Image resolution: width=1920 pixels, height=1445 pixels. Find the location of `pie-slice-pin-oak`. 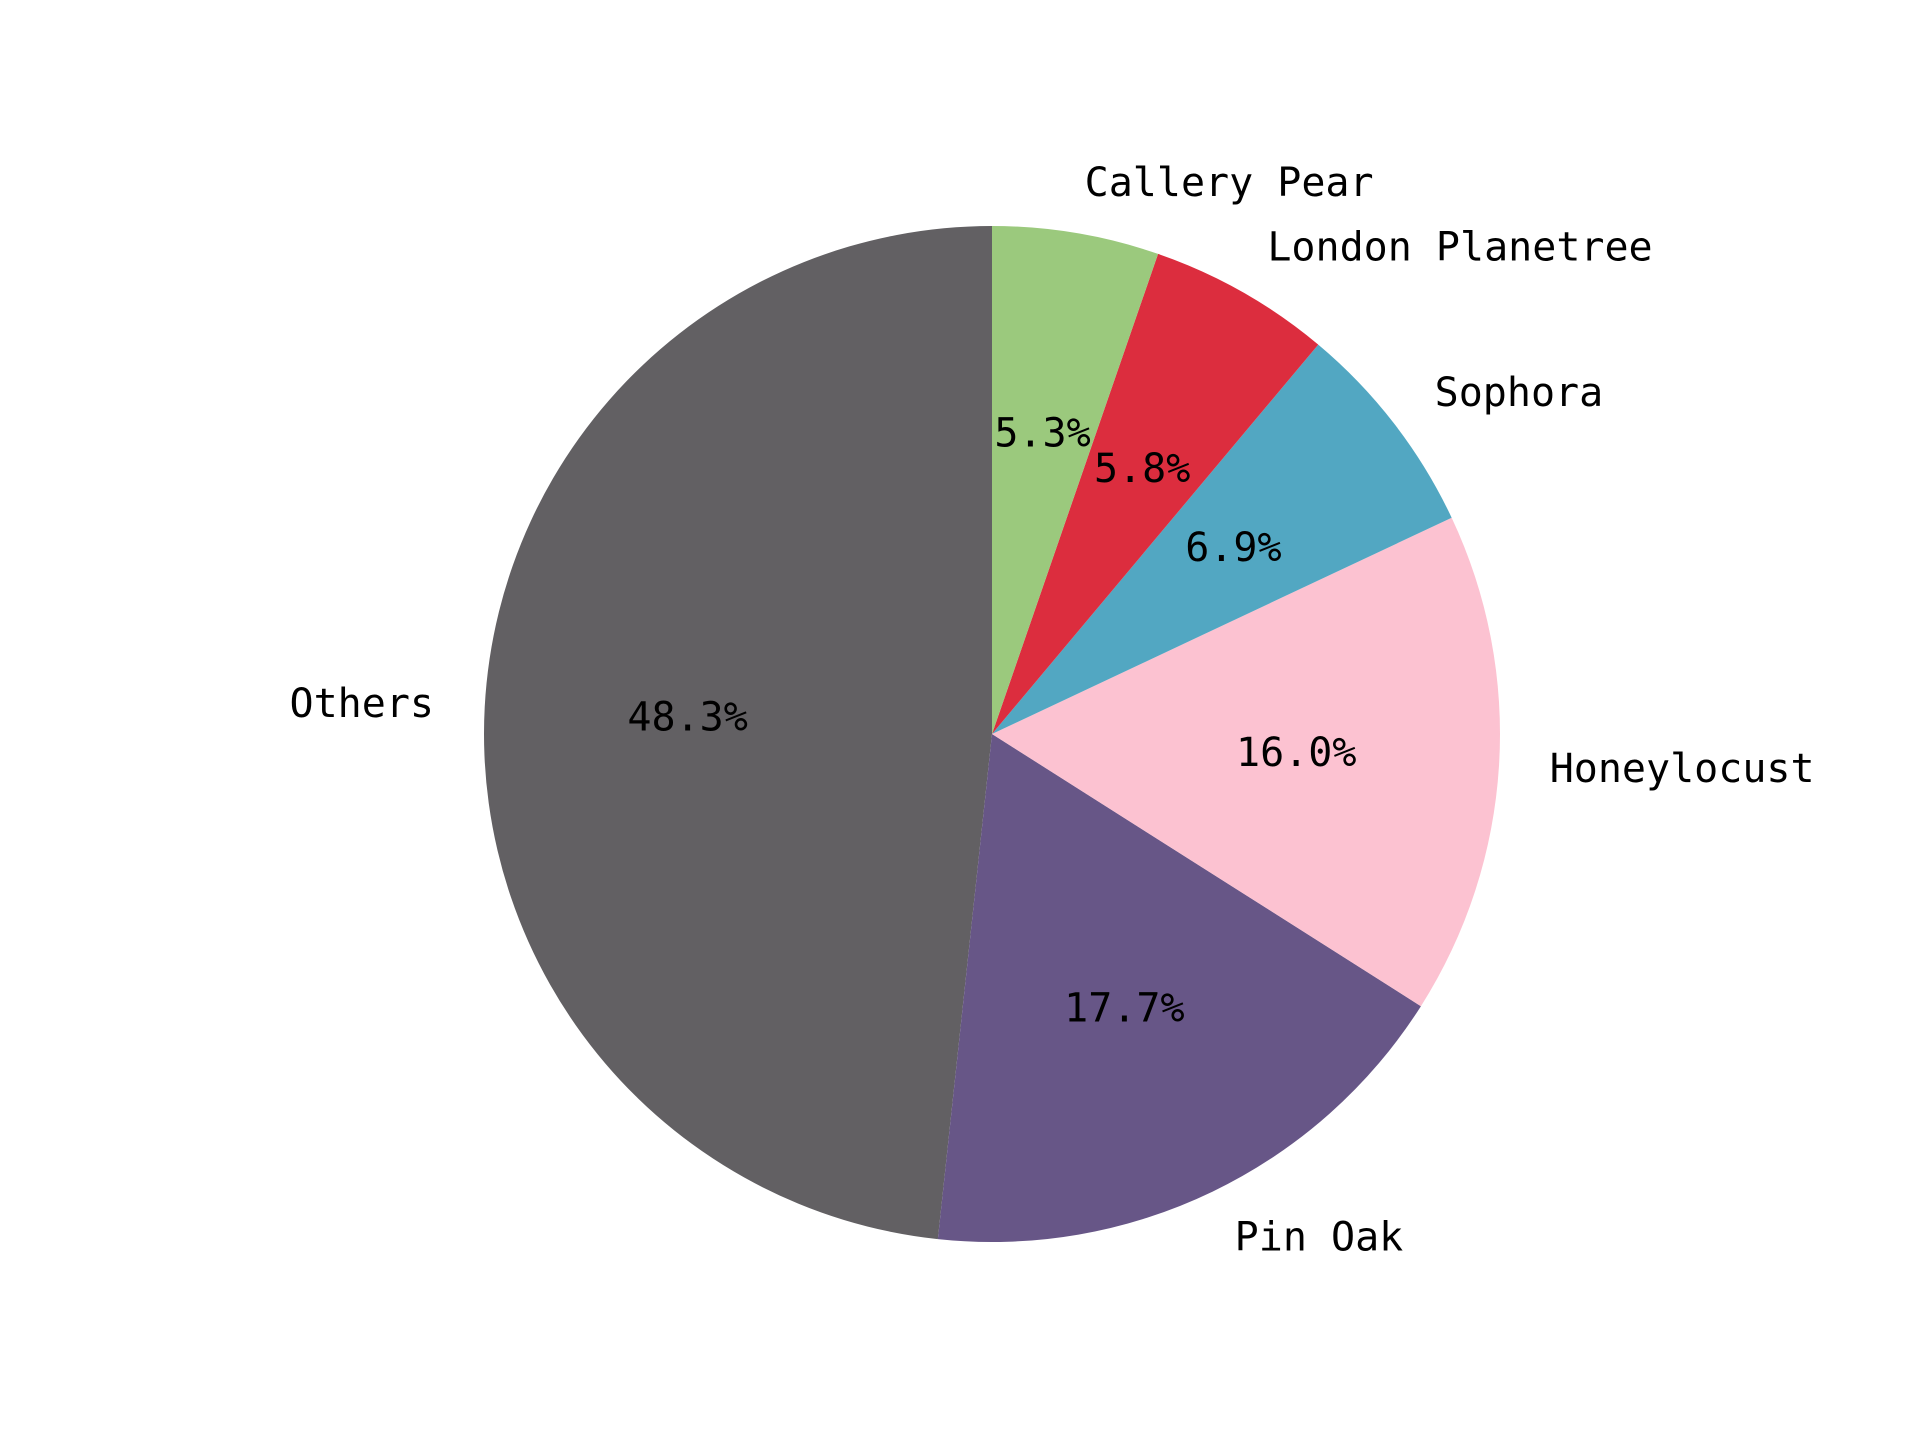

pie-slice-pin-oak is located at coordinates (1179, 988).